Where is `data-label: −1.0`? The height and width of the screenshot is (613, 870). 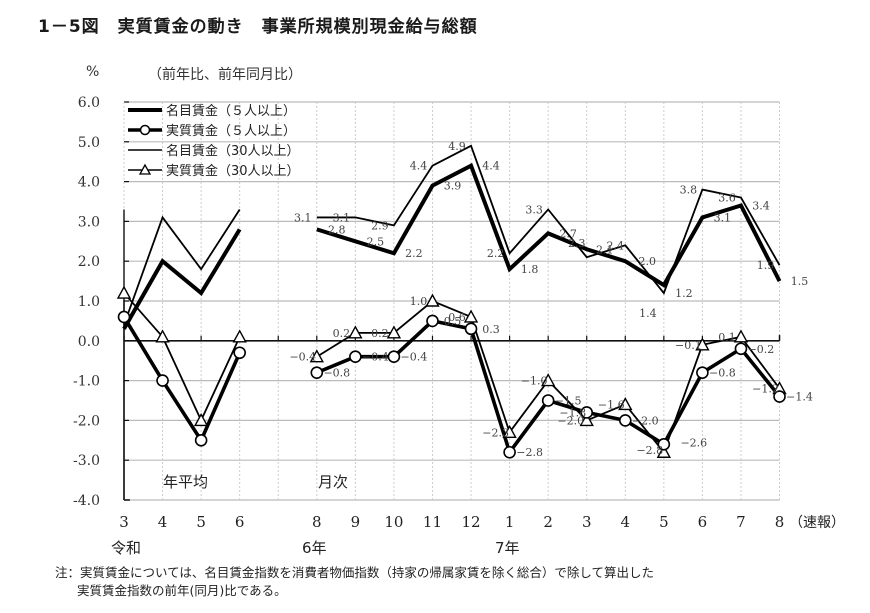 data-label: −1.0 is located at coordinates (534, 381).